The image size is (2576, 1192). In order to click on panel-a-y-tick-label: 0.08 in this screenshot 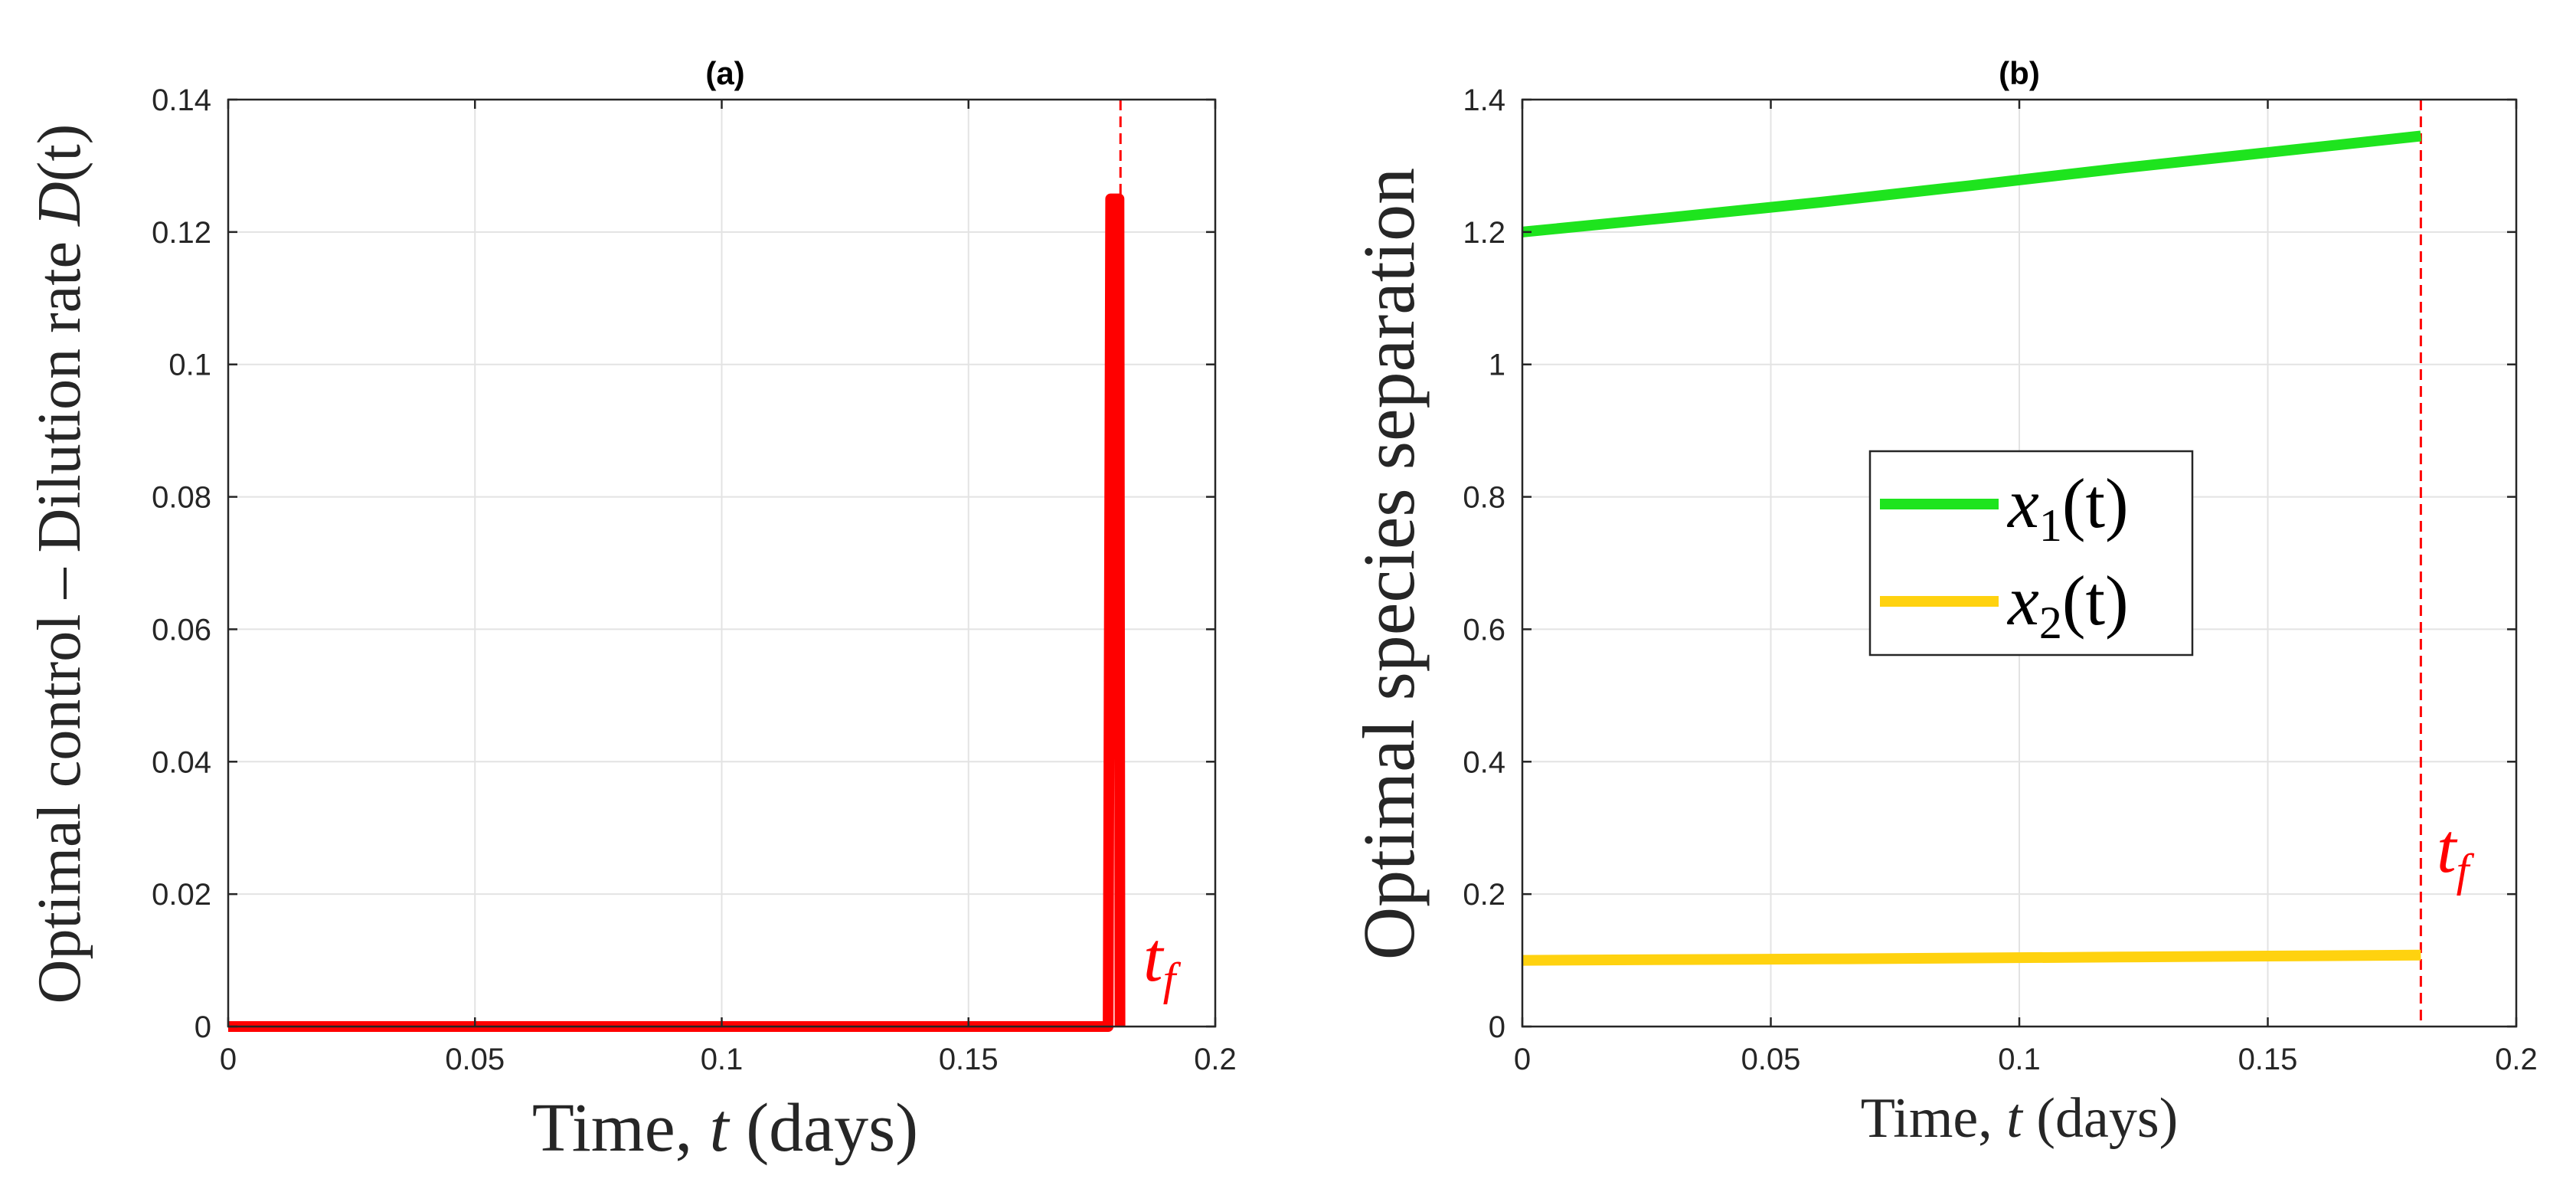, I will do `click(181, 498)`.